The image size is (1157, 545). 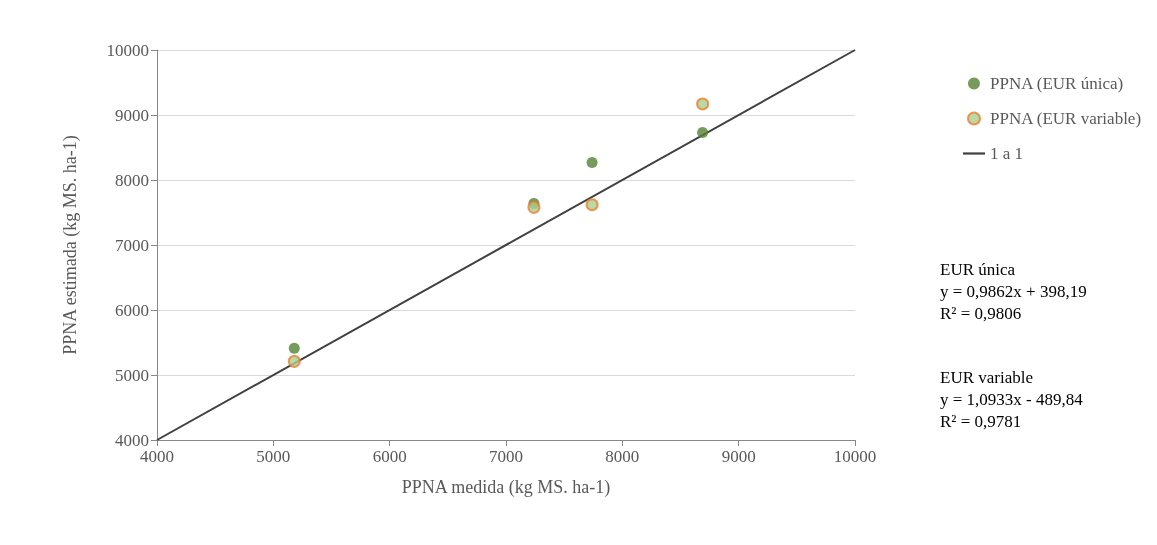 I want to click on y-axis-title: PPNA estimada (kg MS. ha-1), so click(x=70, y=245).